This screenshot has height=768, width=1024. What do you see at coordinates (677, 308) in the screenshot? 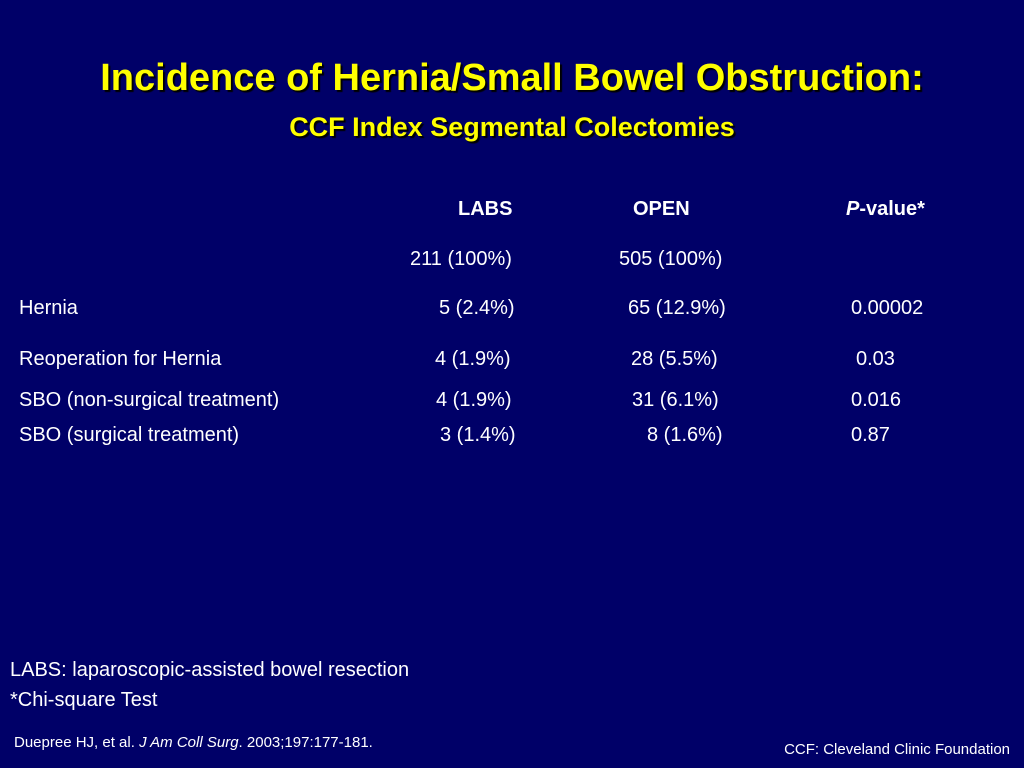
I see `row-open-value: 65 (12.9%)` at bounding box center [677, 308].